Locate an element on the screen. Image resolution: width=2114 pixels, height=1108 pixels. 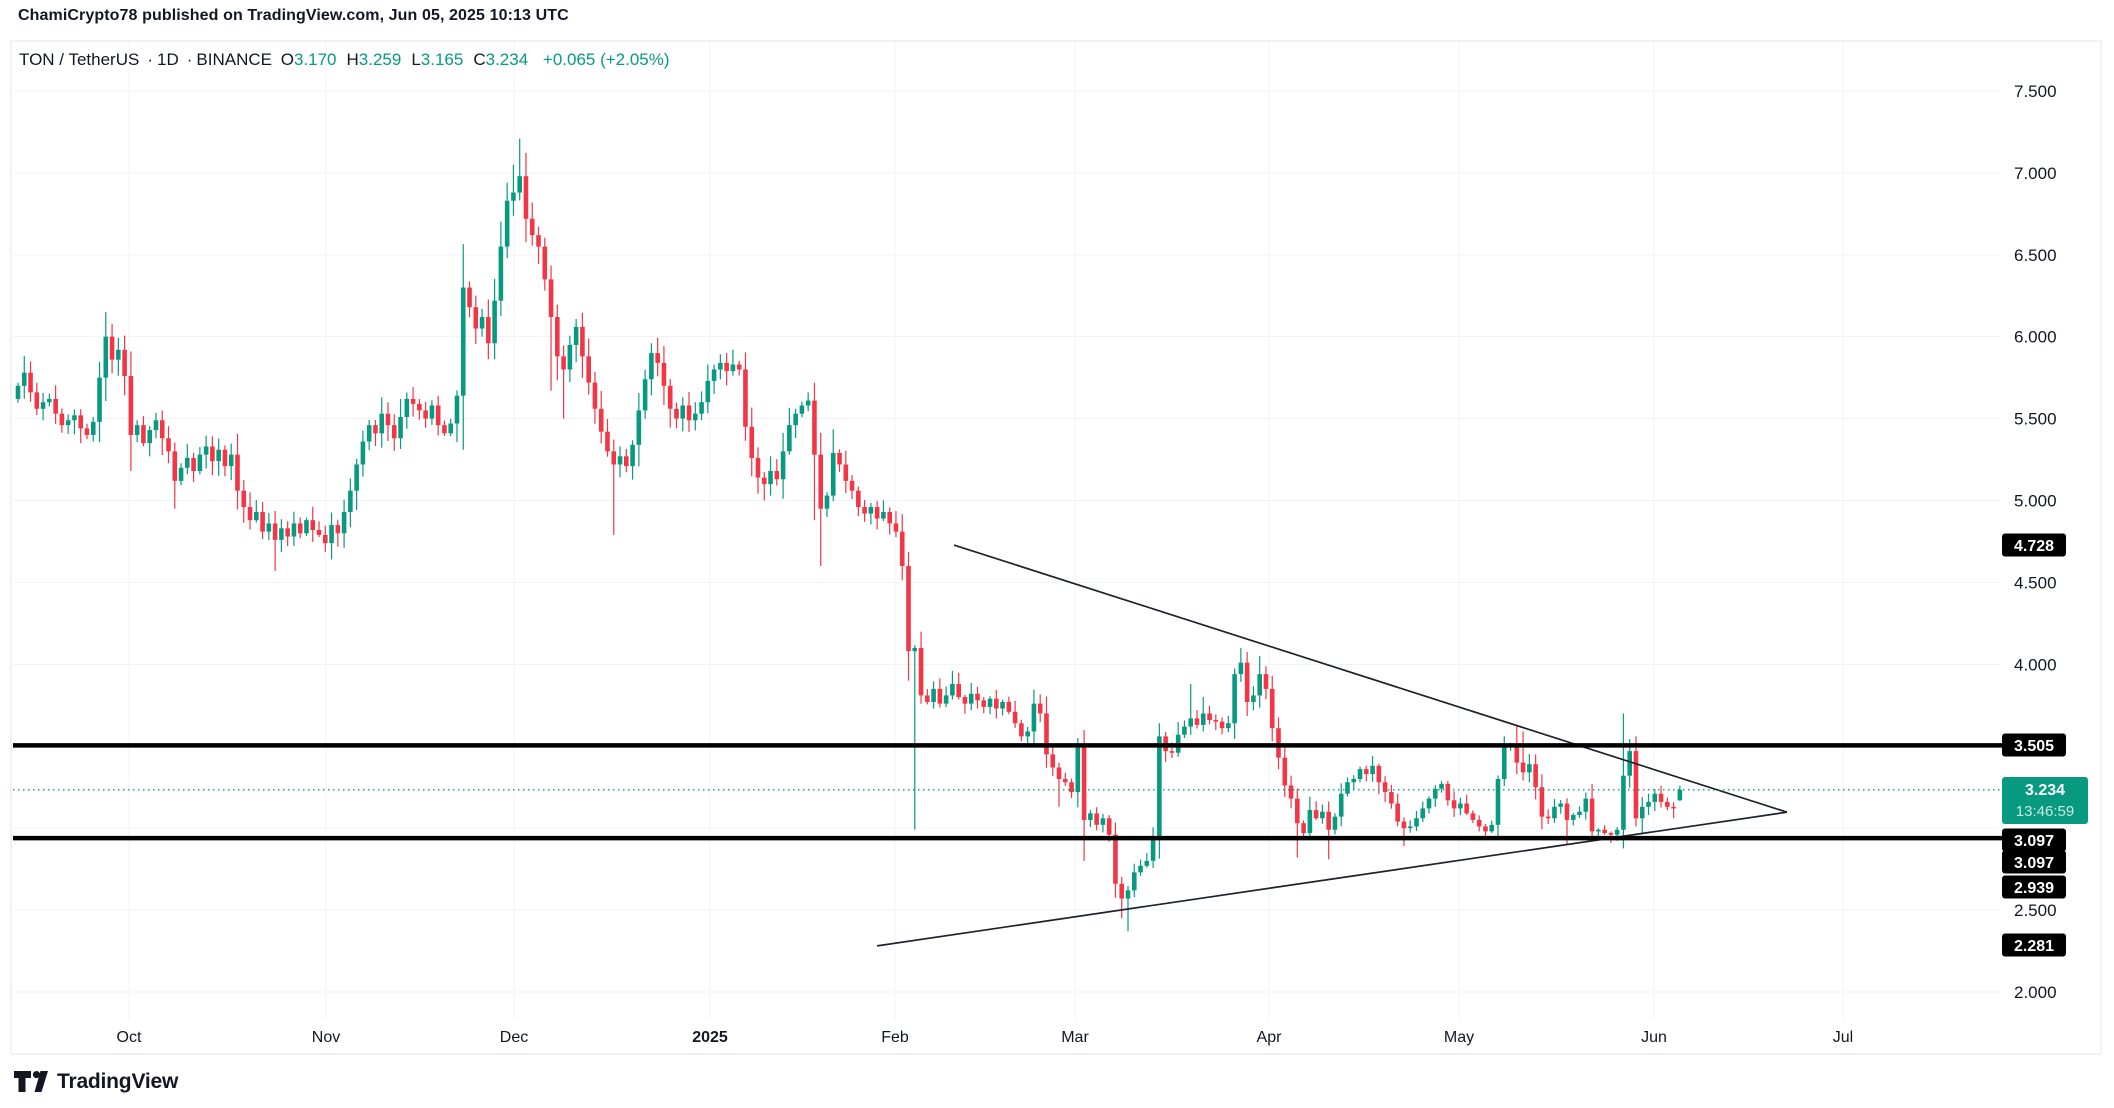
tradingview-footer: TradingView is located at coordinates (96, 1082).